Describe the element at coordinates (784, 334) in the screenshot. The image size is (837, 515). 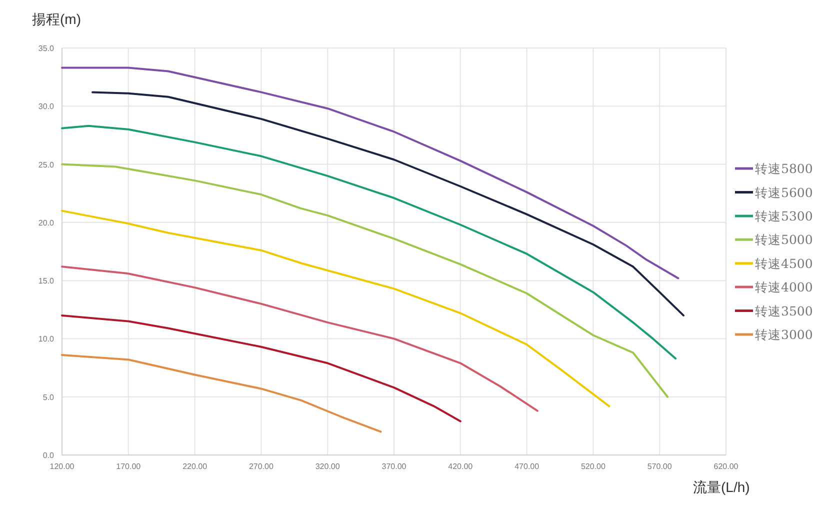
I see `legend-label: 转速3000` at that location.